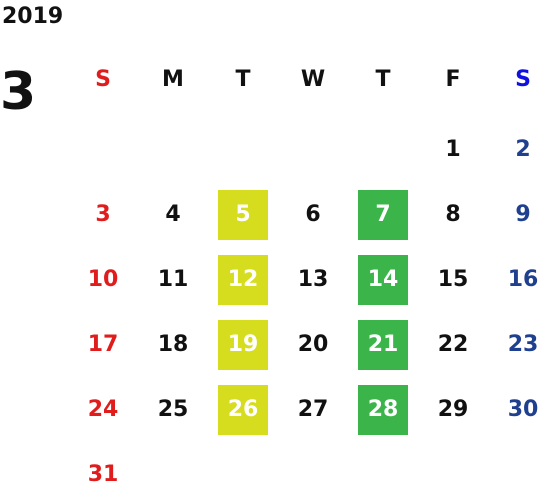 The width and height of the screenshot is (548, 503). I want to click on day-cell: 6, so click(313, 215).